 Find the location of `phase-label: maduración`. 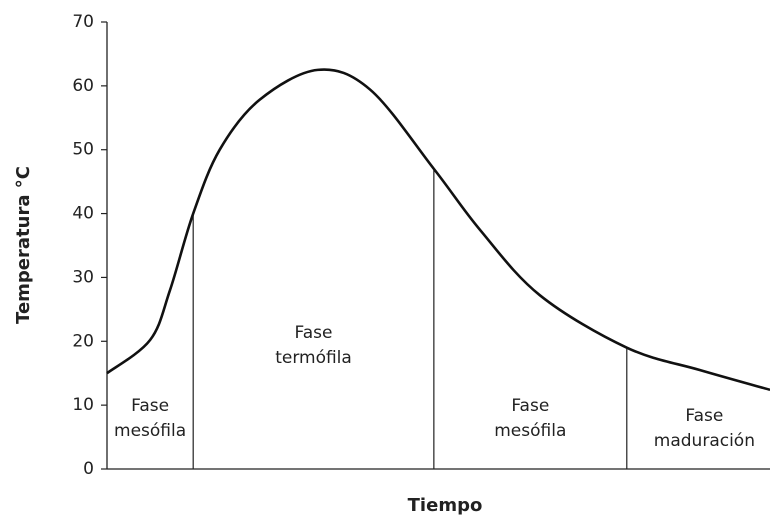

phase-label: maduración is located at coordinates (704, 441).